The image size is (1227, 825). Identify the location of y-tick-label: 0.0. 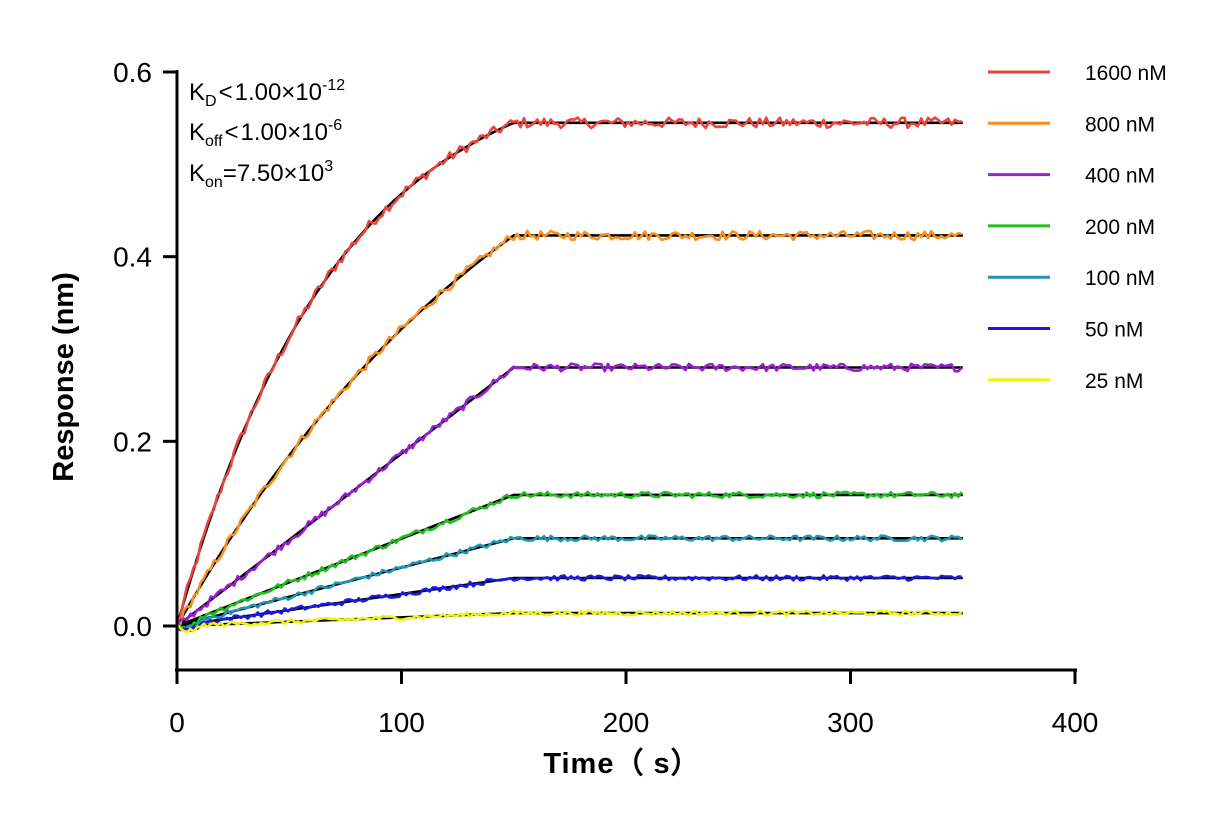
(132, 626).